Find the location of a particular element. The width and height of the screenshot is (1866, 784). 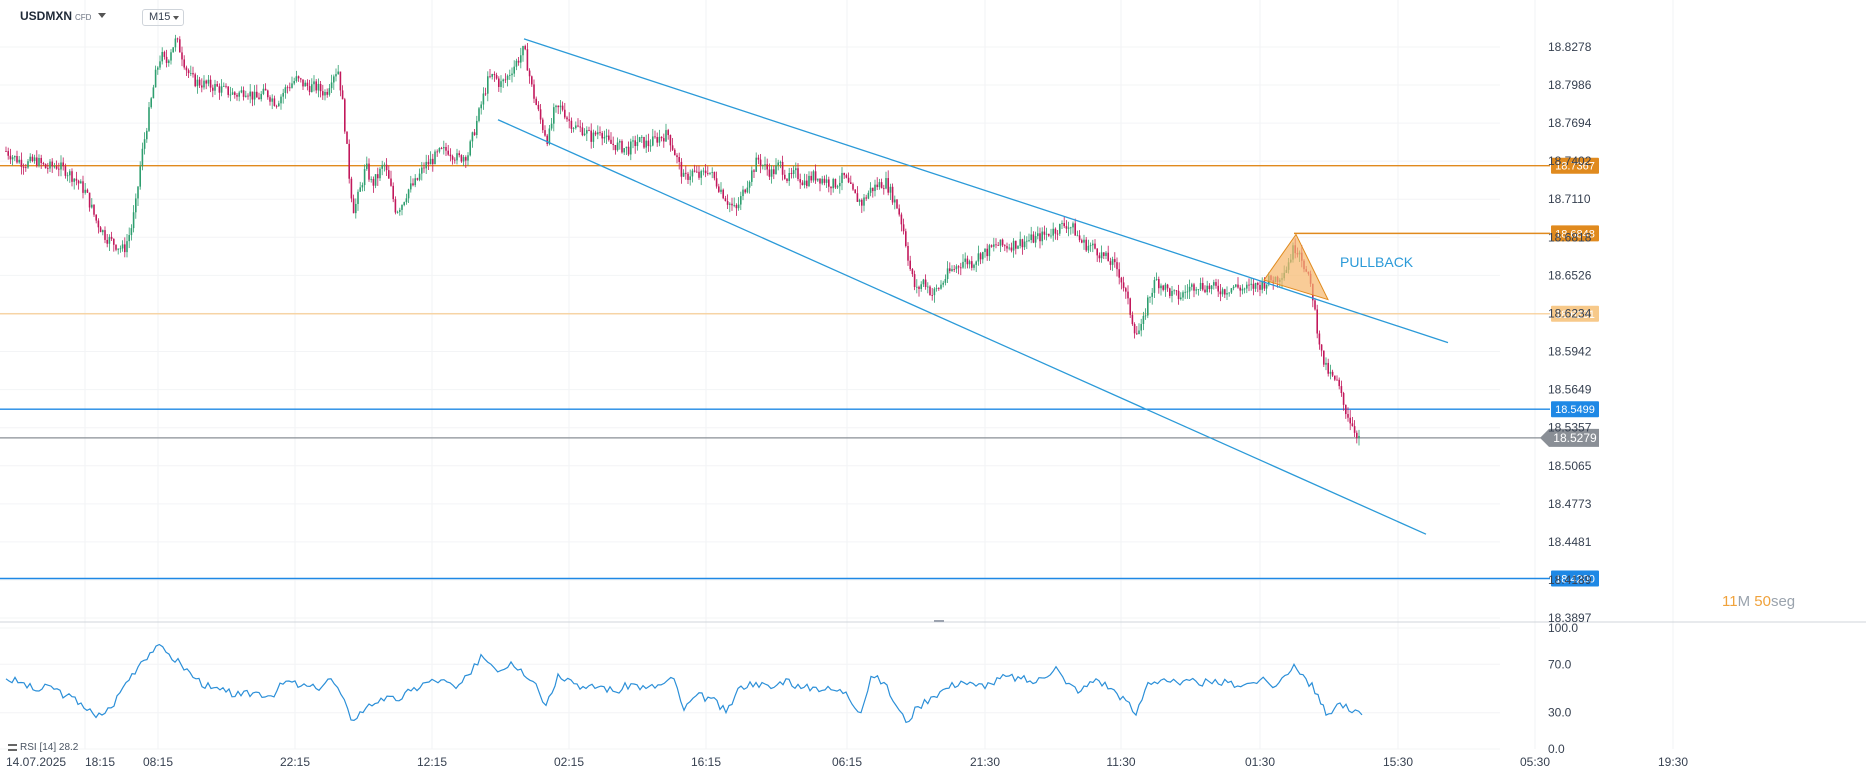

indicator-settings-icon is located at coordinates (12, 747).